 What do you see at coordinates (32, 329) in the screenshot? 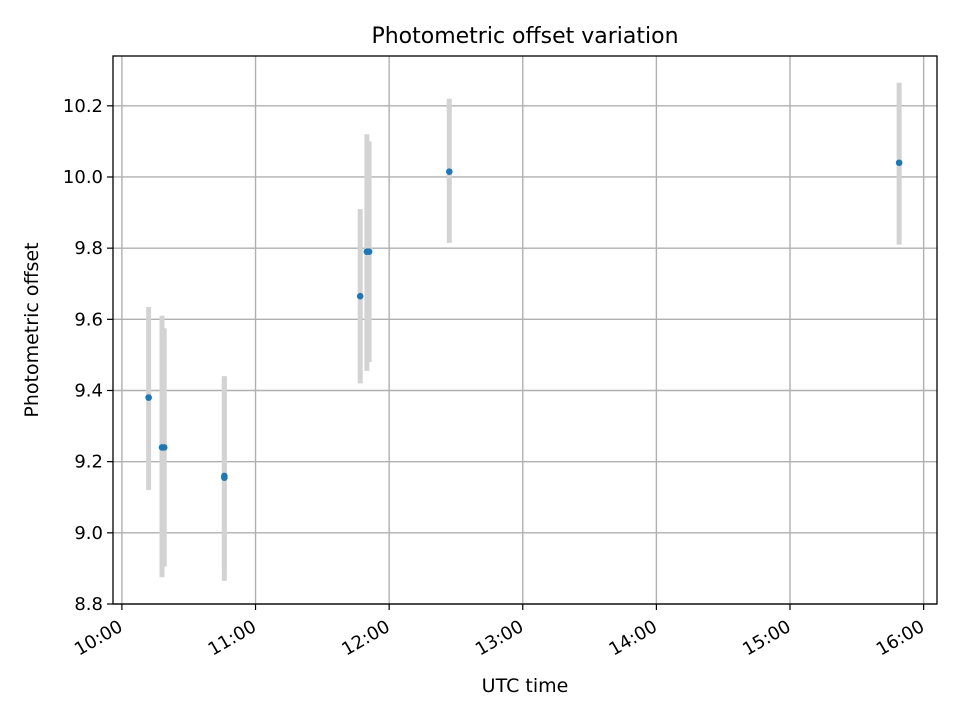
I see `y-axis-label: Photometric offset` at bounding box center [32, 329].